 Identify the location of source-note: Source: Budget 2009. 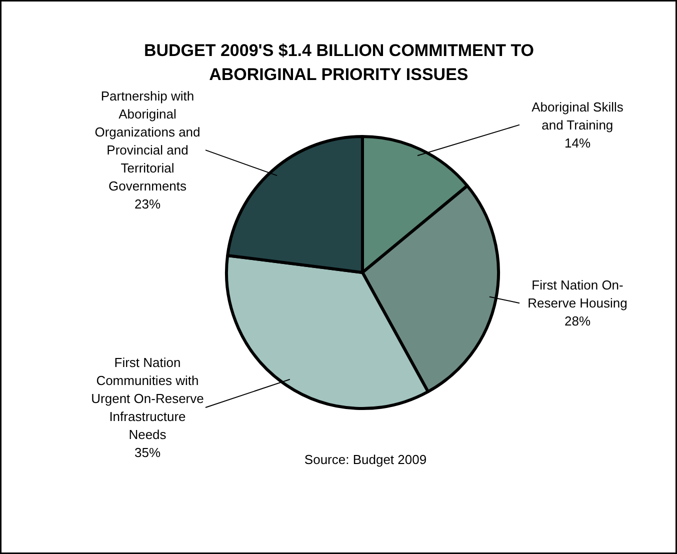
(365, 459).